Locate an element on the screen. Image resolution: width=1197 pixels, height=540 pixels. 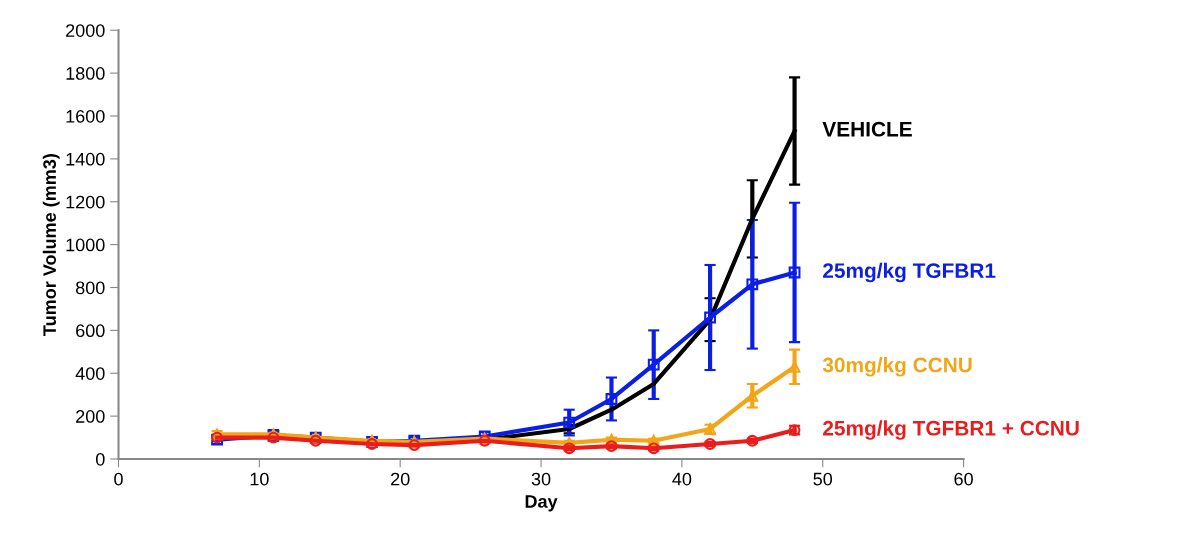
y-tick-label: 1600 is located at coordinates (85, 116).